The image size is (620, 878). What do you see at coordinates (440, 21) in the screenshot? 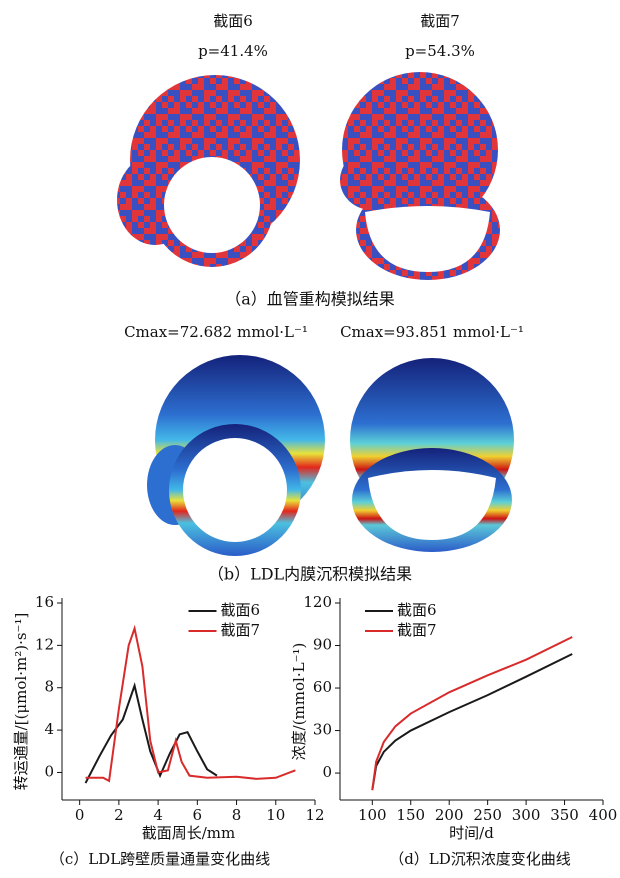
I see `panel-title: 截面7` at bounding box center [440, 21].